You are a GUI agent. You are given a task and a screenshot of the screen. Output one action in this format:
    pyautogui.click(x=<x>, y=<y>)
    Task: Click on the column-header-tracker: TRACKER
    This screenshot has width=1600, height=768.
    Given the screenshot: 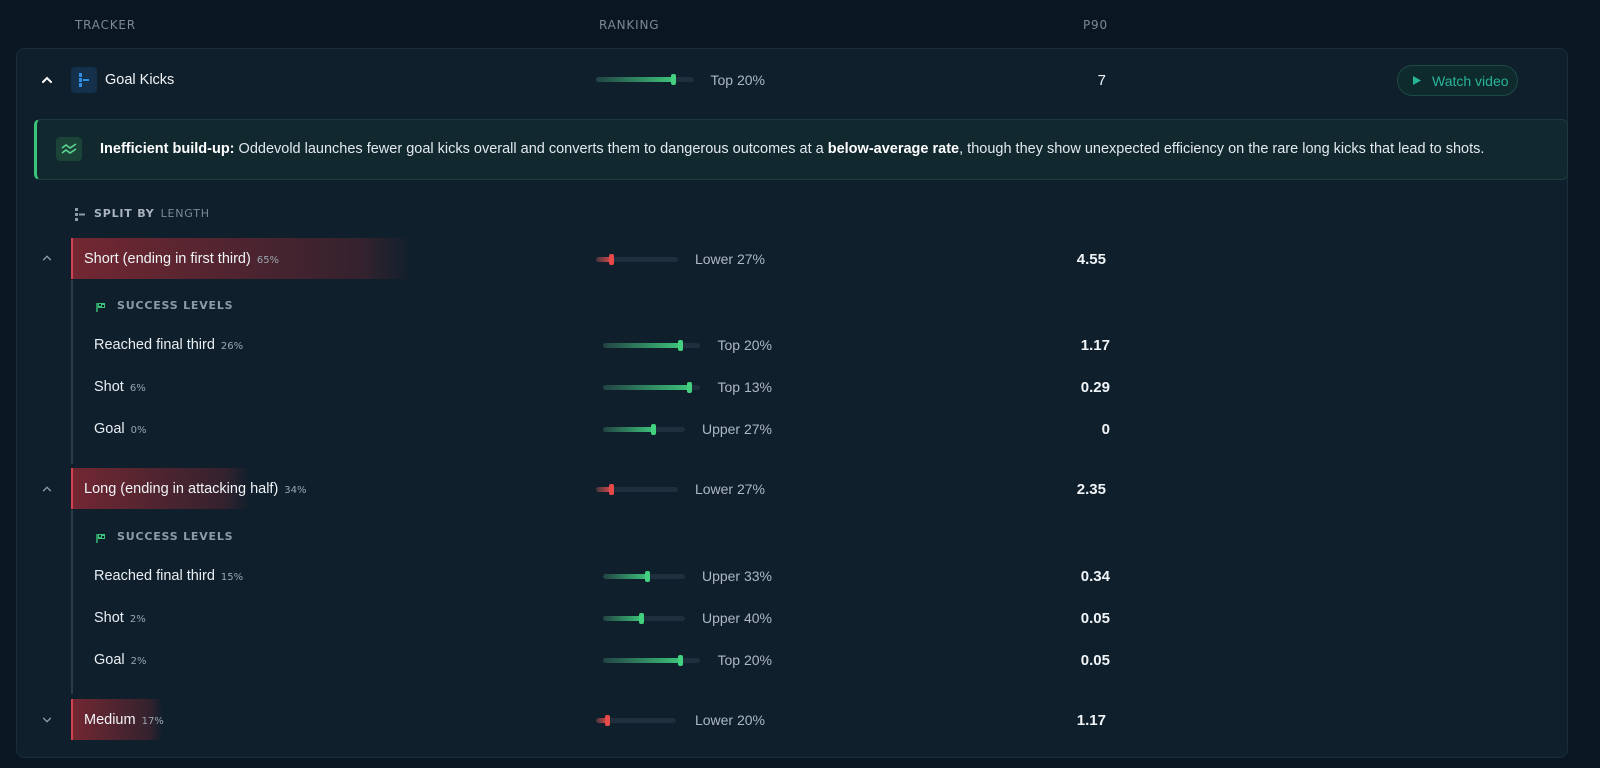 What is the action you would take?
    pyautogui.click(x=105, y=25)
    